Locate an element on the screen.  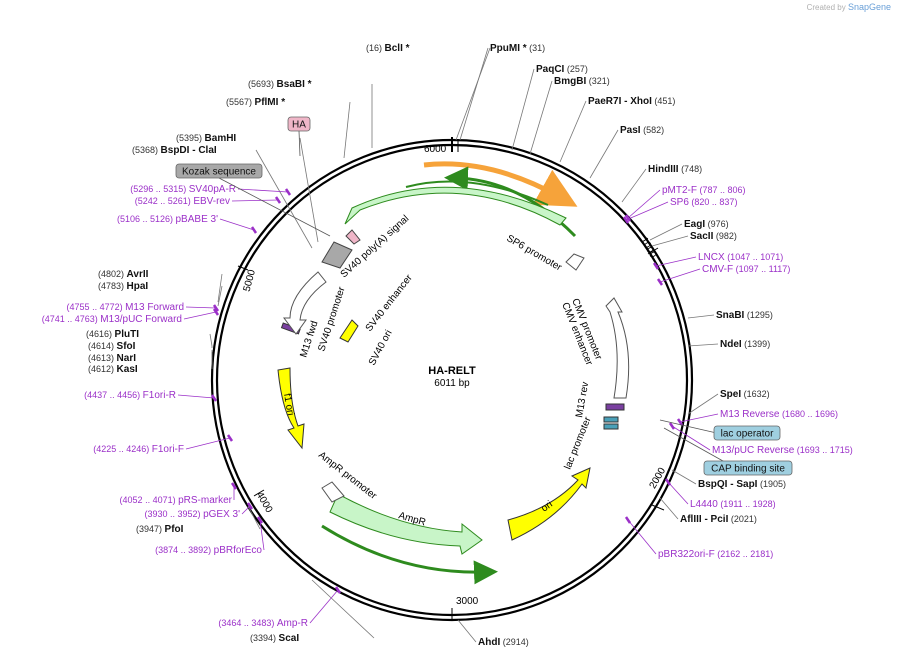
site-position: (16) is located at coordinates (375, 48).